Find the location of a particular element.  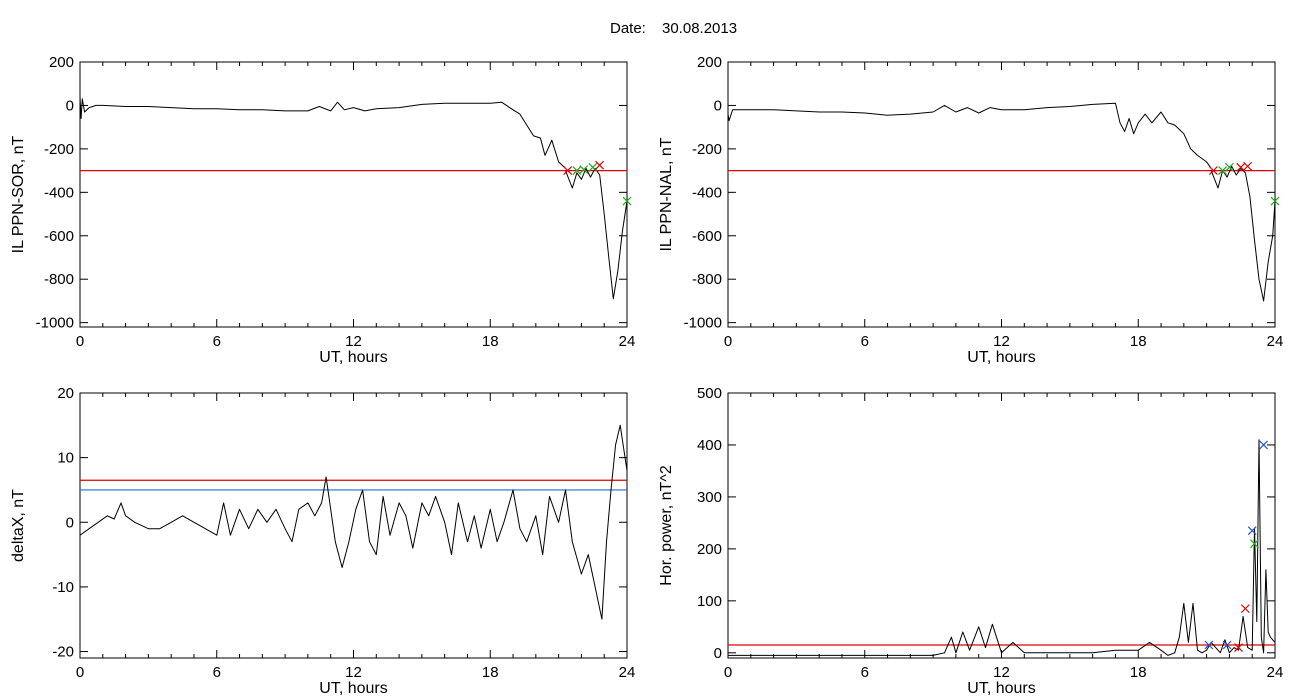

y-axis-label: Hor. power, nT^2 is located at coordinates (666, 525).